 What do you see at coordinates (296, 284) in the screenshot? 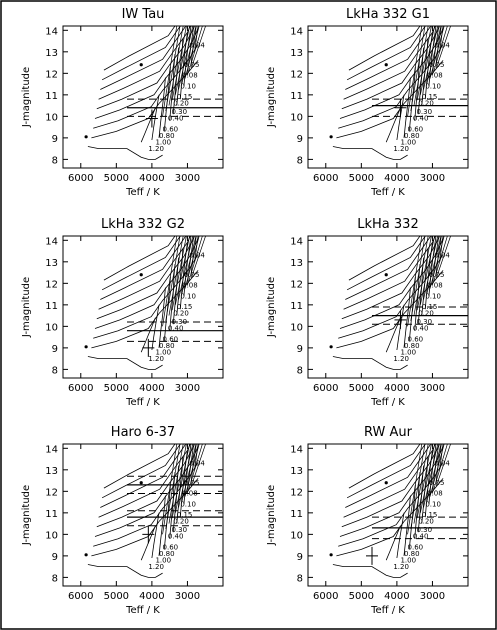
I see `y-tick-label: 12` at bounding box center [296, 284].